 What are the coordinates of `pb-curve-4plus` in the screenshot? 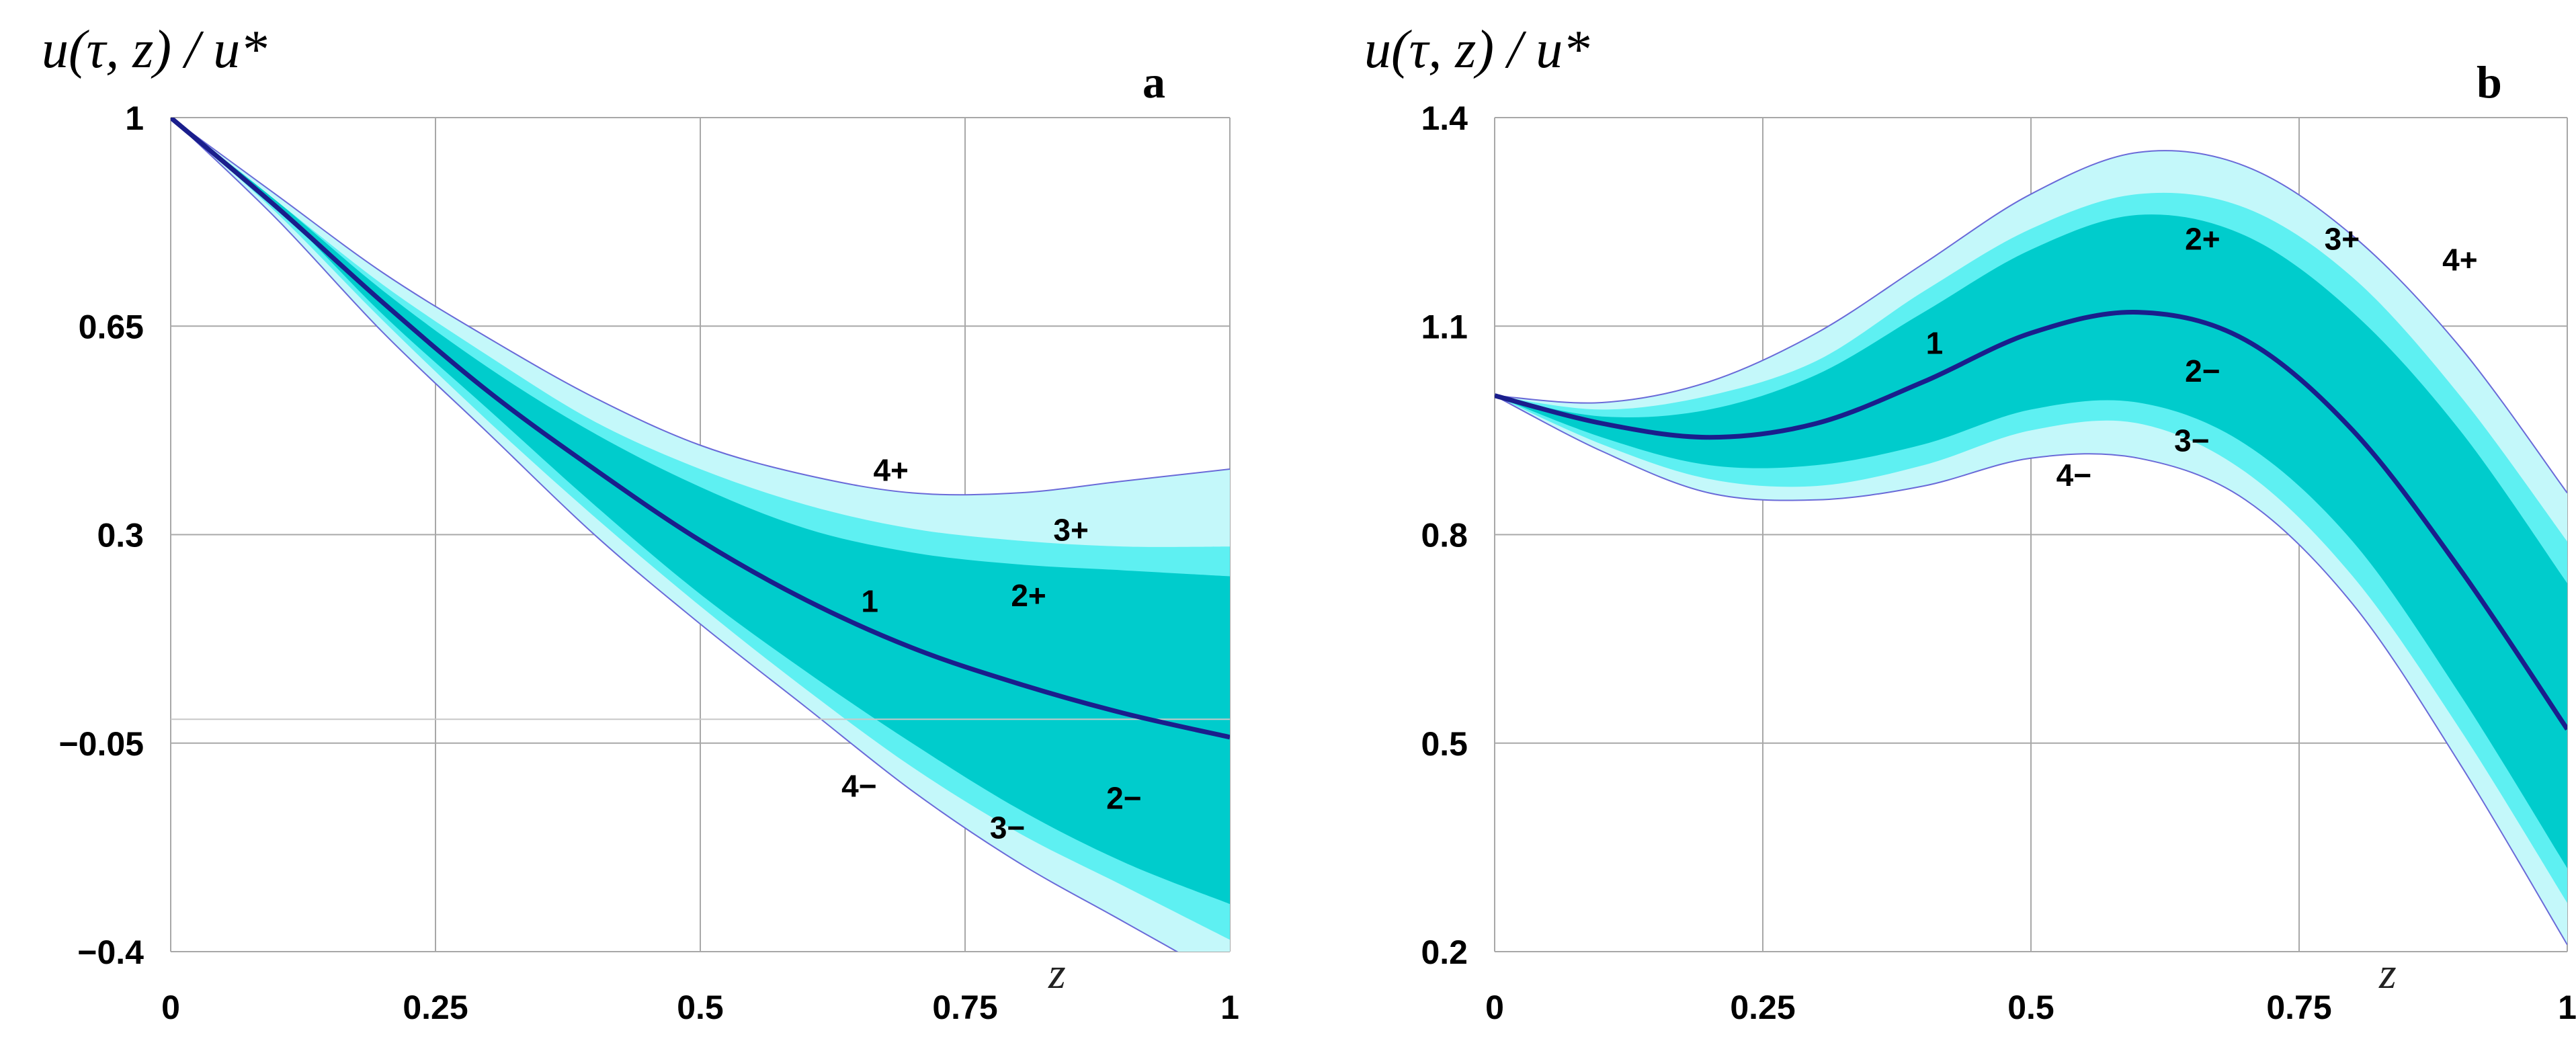 It's located at (2031, 322).